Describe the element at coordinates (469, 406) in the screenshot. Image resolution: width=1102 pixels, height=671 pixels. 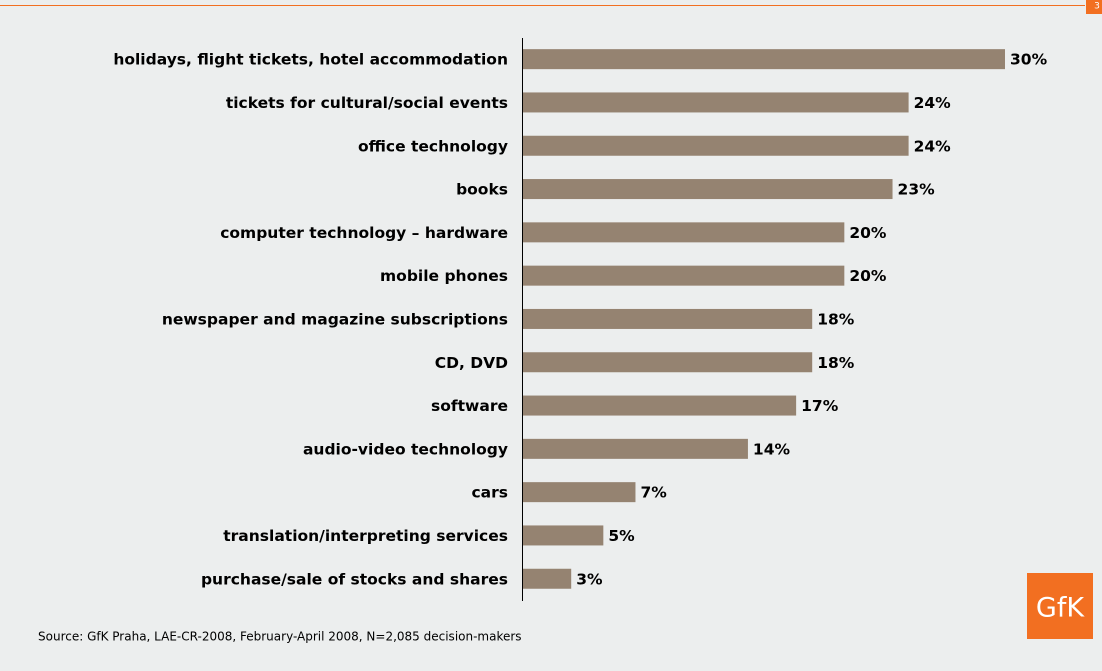
I see `category-label: software` at that location.